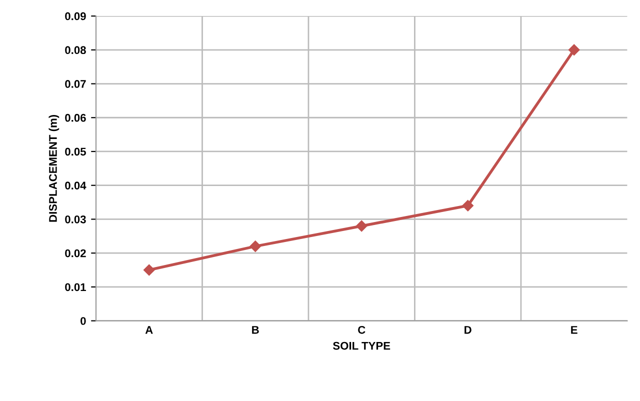 This screenshot has height=401, width=640. Describe the element at coordinates (75, 152) in the screenshot. I see `y-tick-label: 0.05` at that location.